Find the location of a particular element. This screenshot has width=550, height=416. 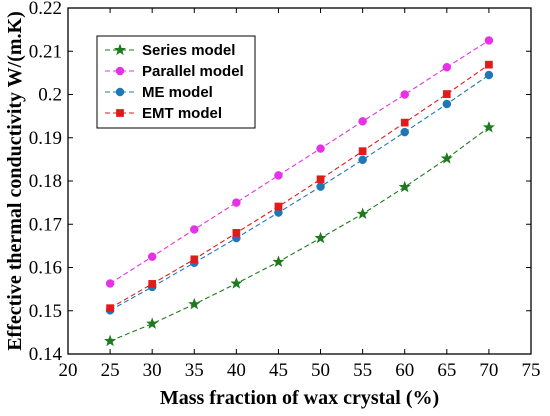

x-tick-label: 20 is located at coordinates (68, 370).